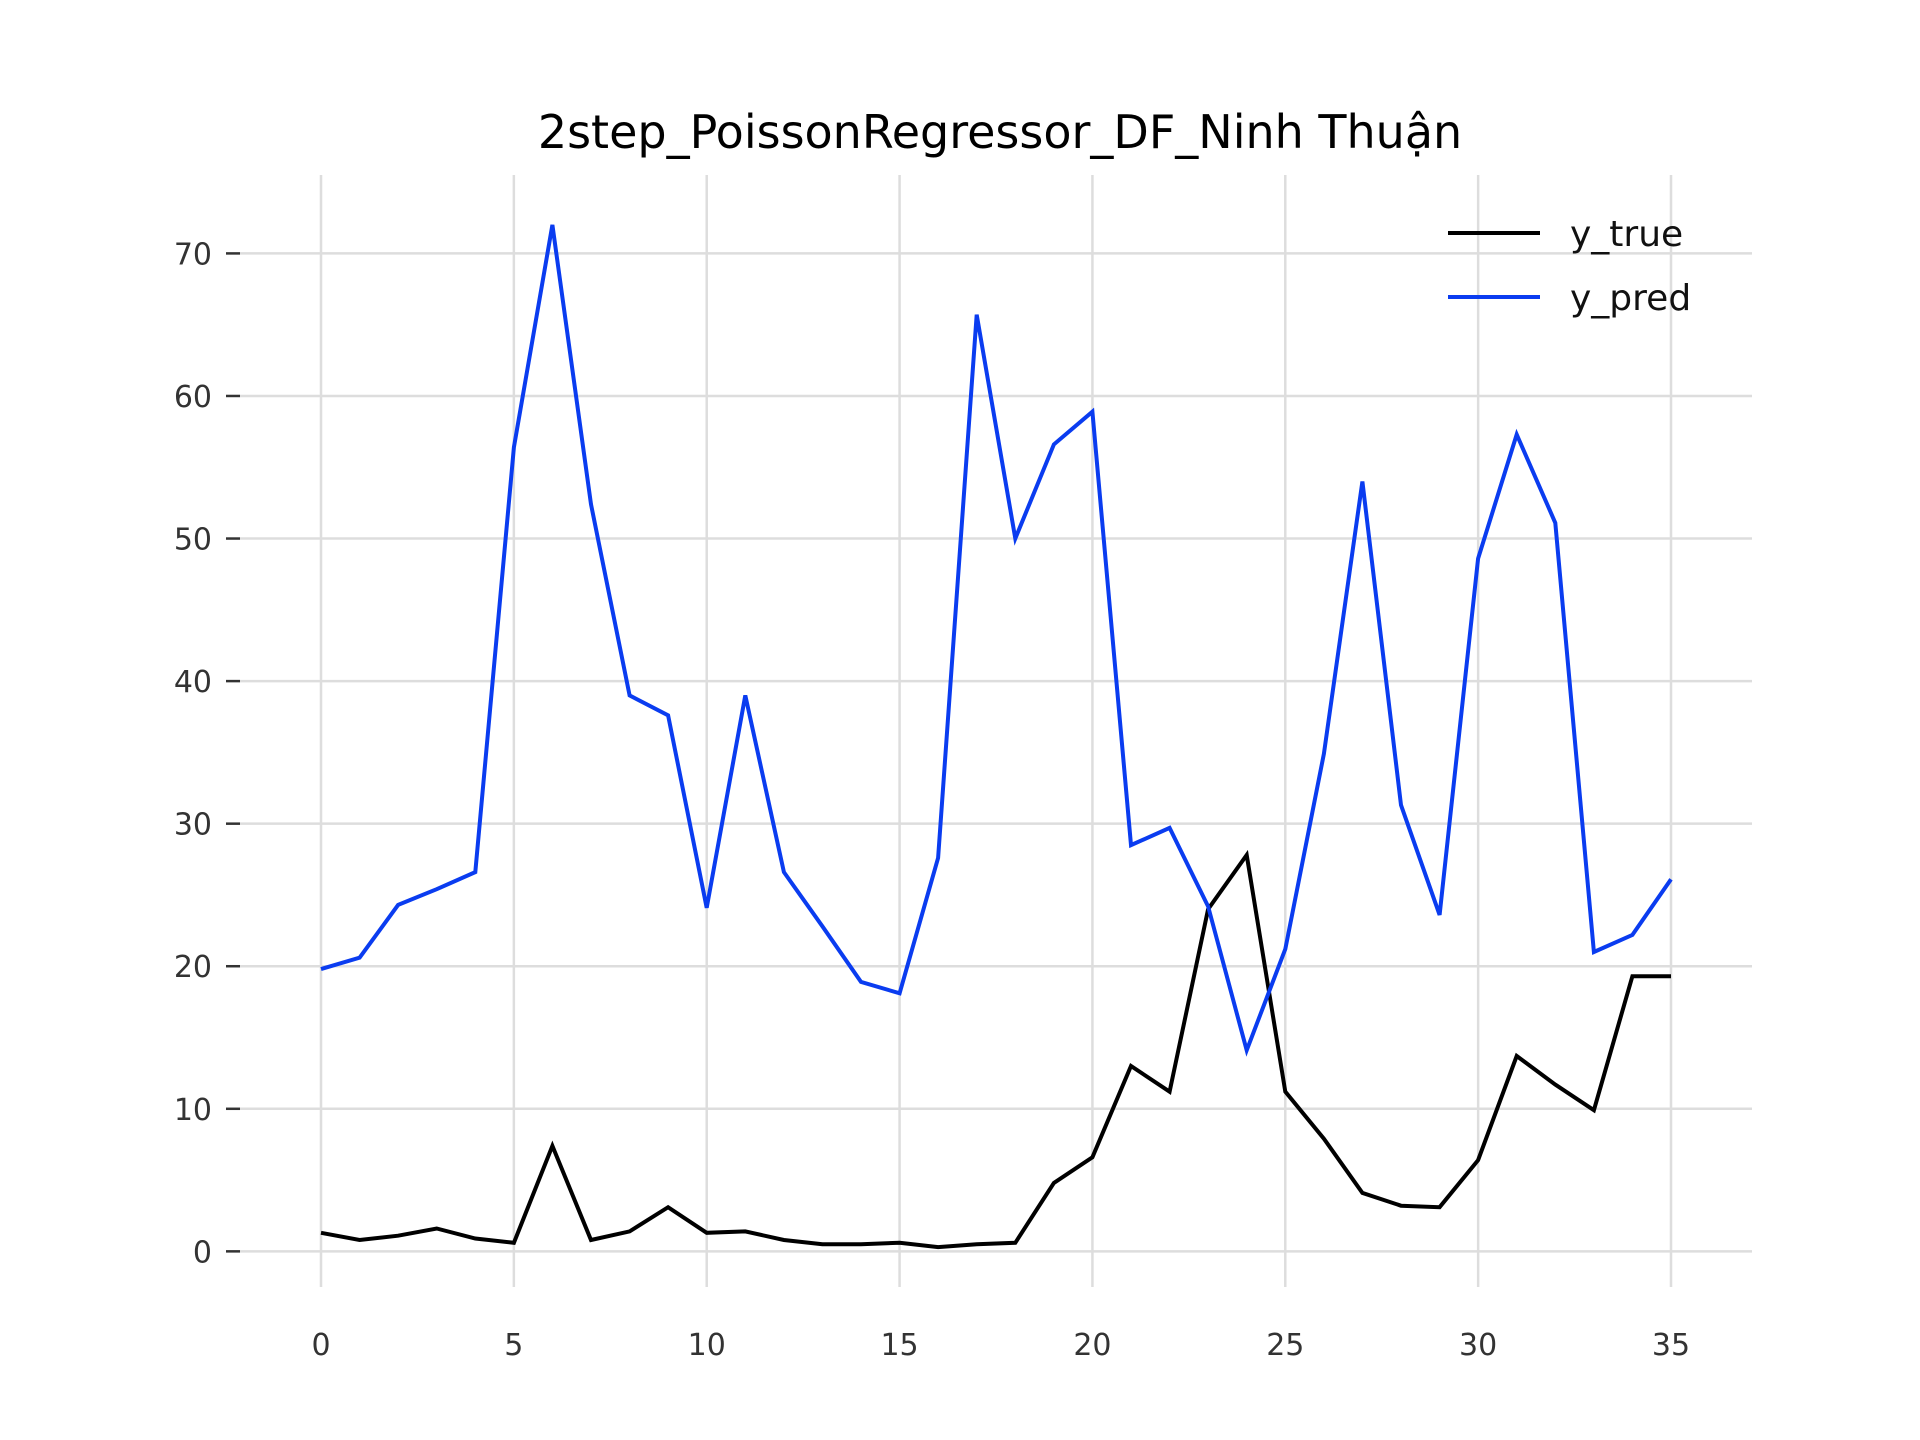  I want to click on y-tick-label: 10, so click(193, 1110).